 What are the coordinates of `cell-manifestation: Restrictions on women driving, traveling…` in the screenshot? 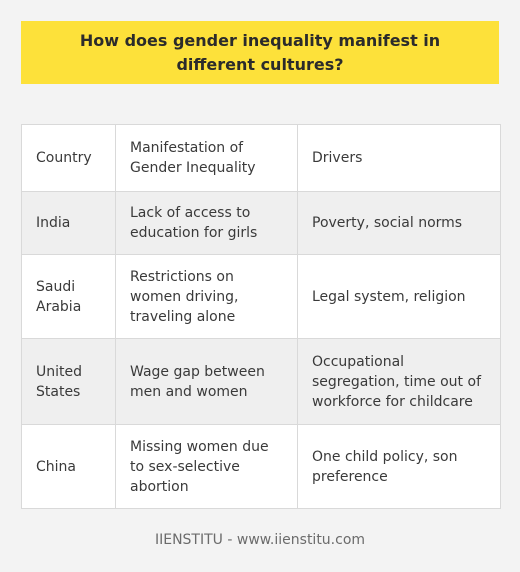 It's located at (206, 296).